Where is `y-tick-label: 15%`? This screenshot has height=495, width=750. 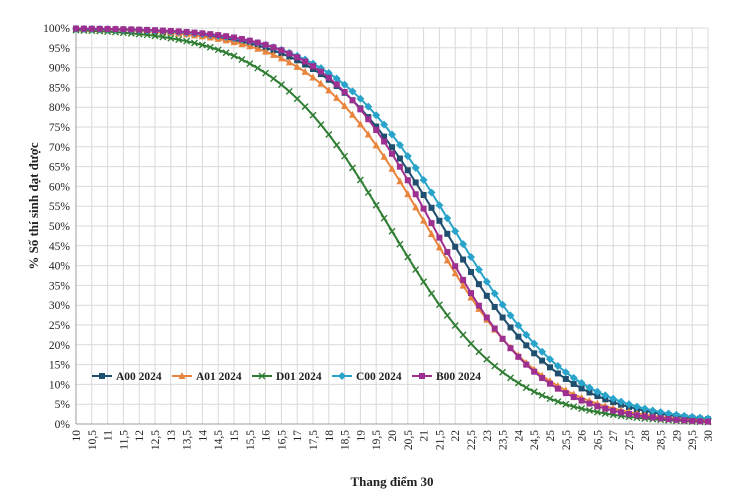
y-tick-label: 15% is located at coordinates (60, 366).